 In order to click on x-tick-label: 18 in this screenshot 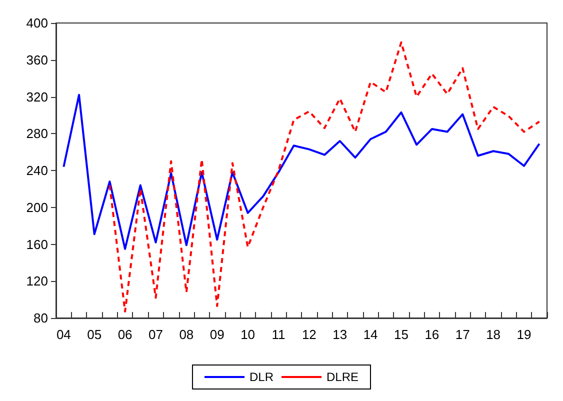, I will do `click(493, 334)`.